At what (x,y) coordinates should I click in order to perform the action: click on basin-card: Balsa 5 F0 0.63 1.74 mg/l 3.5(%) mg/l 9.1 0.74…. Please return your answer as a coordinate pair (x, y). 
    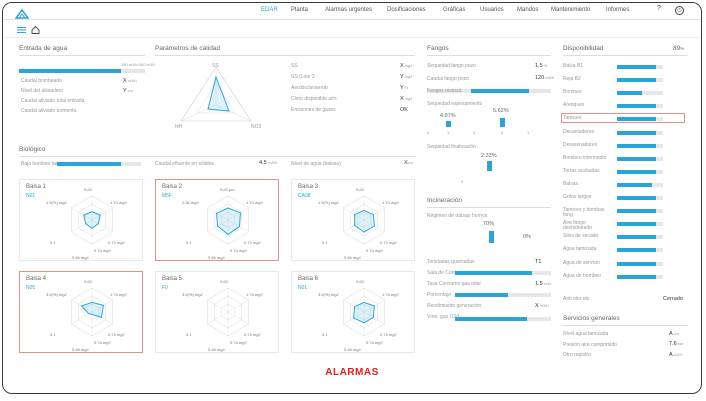
    Looking at the image, I should click on (217, 312).